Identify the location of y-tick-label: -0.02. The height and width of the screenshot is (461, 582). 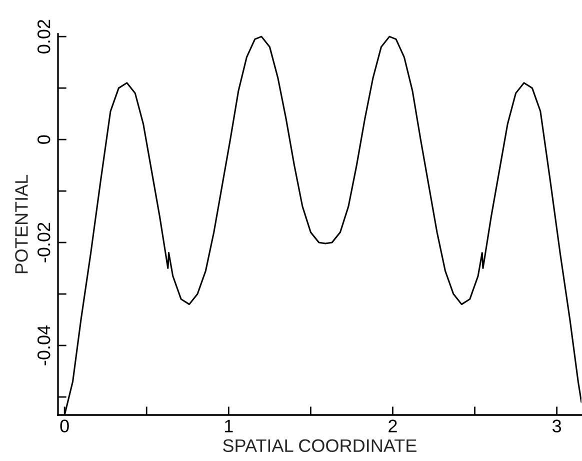
(43, 242).